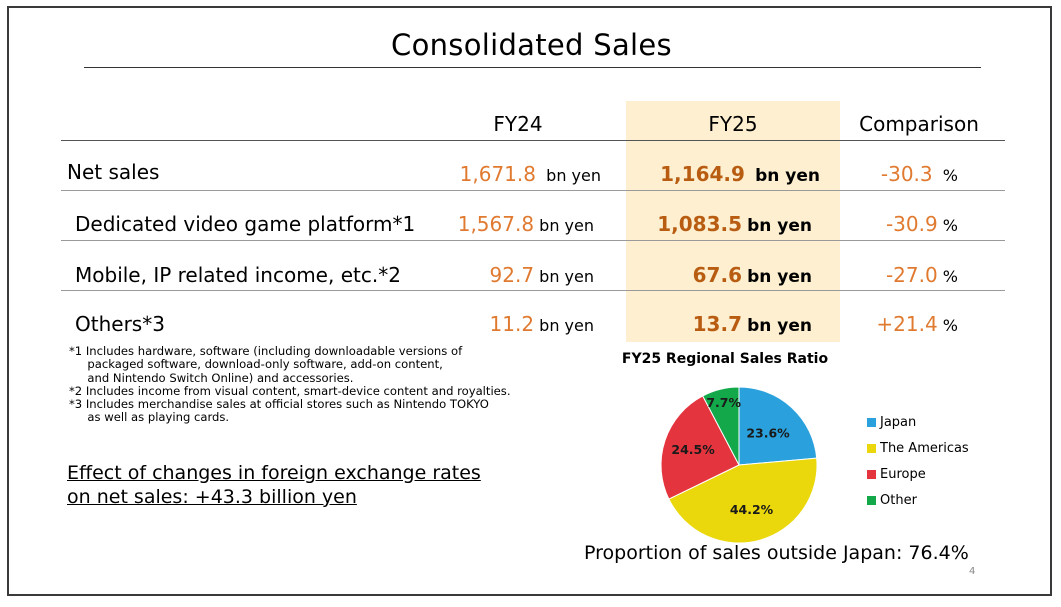  I want to click on mobile-ip-fy24-unit: bn yen, so click(566, 276).